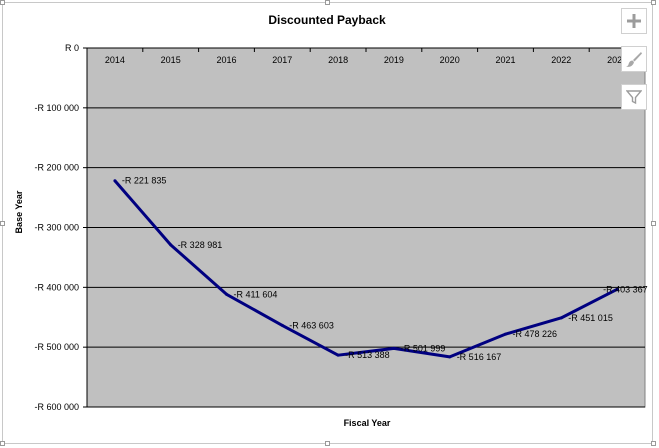 Image resolution: width=659 pixels, height=448 pixels. What do you see at coordinates (423, 348) in the screenshot?
I see `data-label: -R 501 999` at bounding box center [423, 348].